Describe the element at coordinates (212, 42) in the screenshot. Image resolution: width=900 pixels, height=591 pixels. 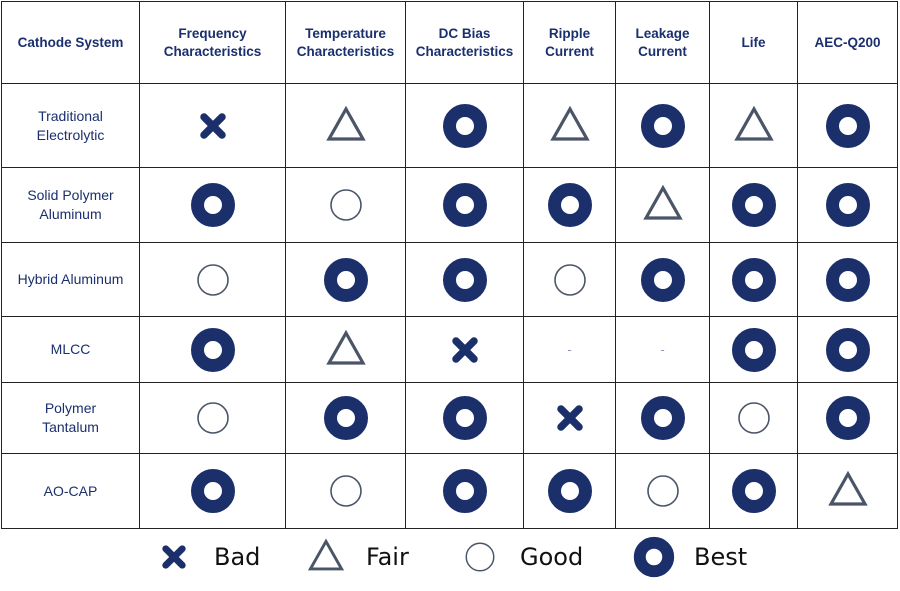
I see `column-header: Frequency Characteristics` at that location.